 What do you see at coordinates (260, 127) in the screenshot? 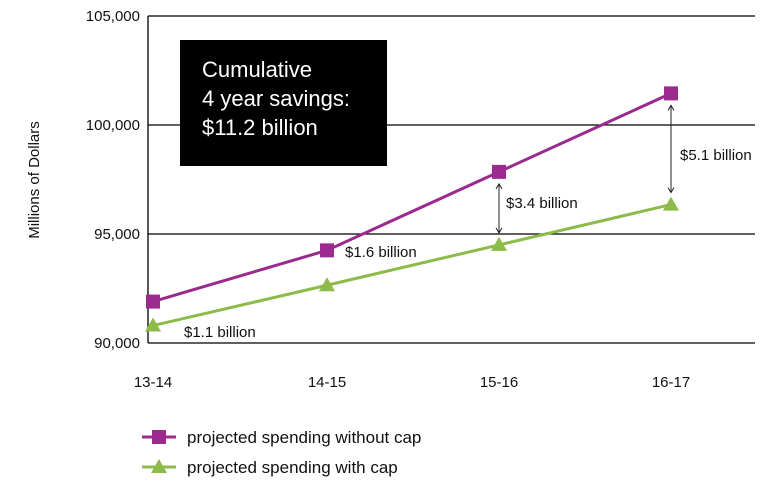
I see `callout-line: $11.2 billion` at bounding box center [260, 127].